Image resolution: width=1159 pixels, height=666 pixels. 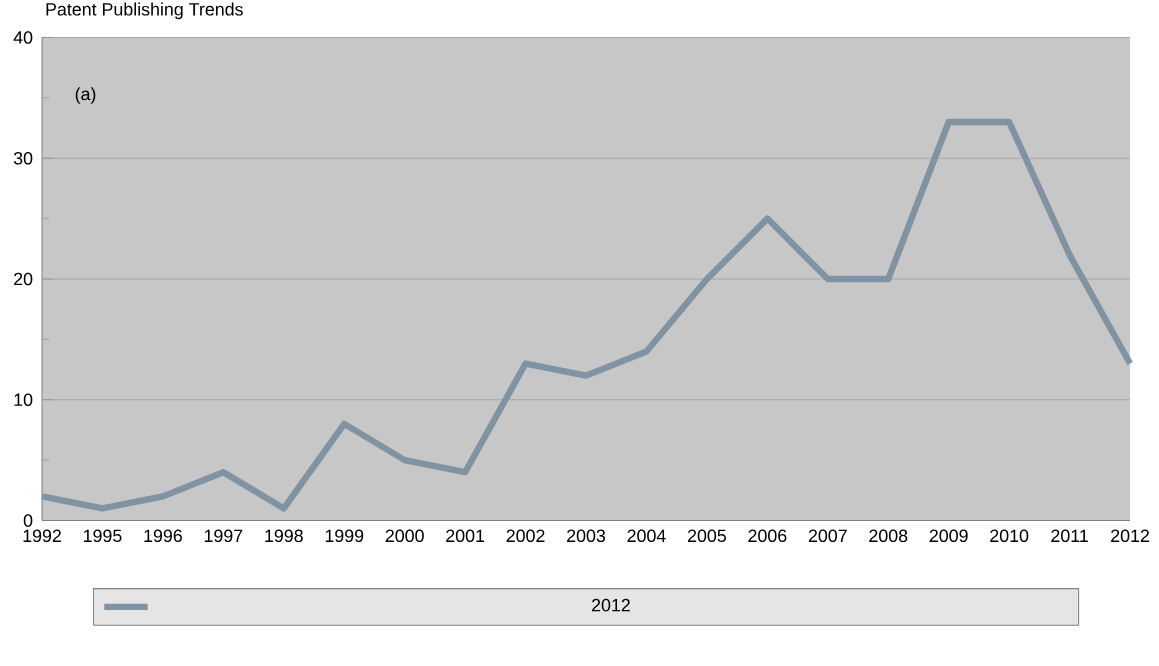 What do you see at coordinates (223, 536) in the screenshot?
I see `x-tick-label: 1997` at bounding box center [223, 536].